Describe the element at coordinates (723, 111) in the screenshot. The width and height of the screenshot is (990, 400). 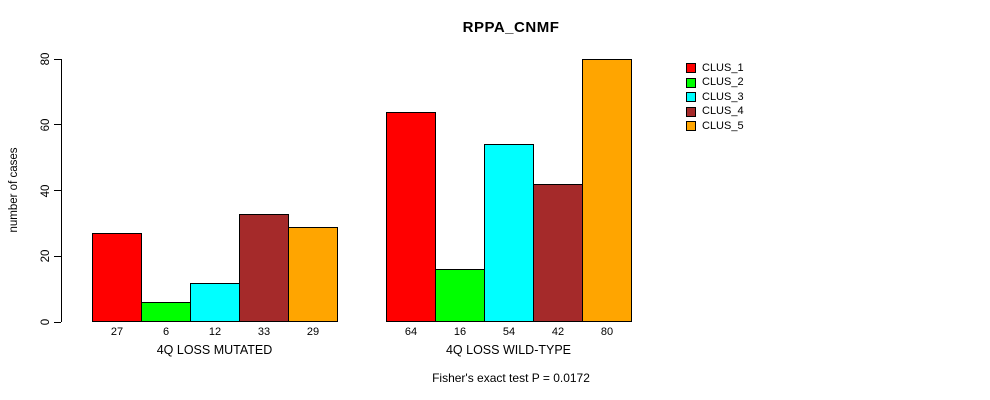
I see `legend-label: CLUS_4` at that location.